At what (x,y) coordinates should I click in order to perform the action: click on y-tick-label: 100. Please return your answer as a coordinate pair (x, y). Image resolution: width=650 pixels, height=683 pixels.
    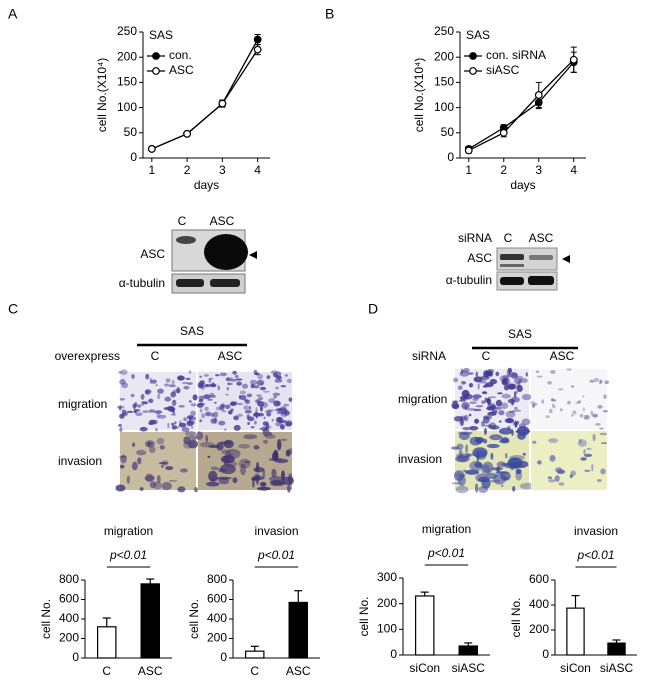
    Looking at the image, I should click on (444, 107).